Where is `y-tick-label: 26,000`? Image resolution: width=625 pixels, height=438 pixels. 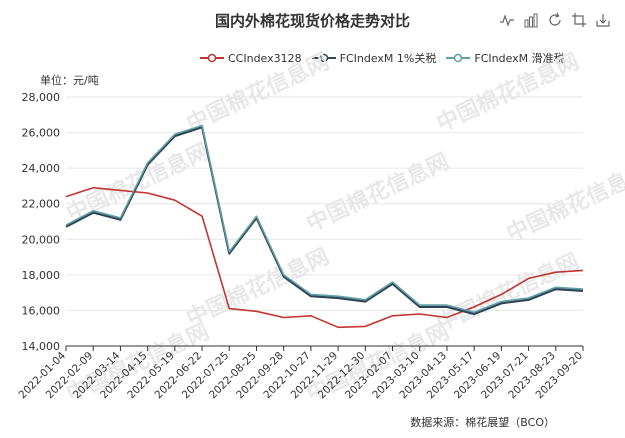
y-tick-label: 26,000 is located at coordinates (41, 133).